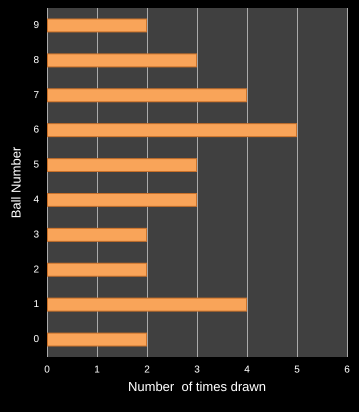 This screenshot has height=412, width=359. What do you see at coordinates (36, 95) in the screenshot?
I see `y-tick-label: 7` at bounding box center [36, 95].